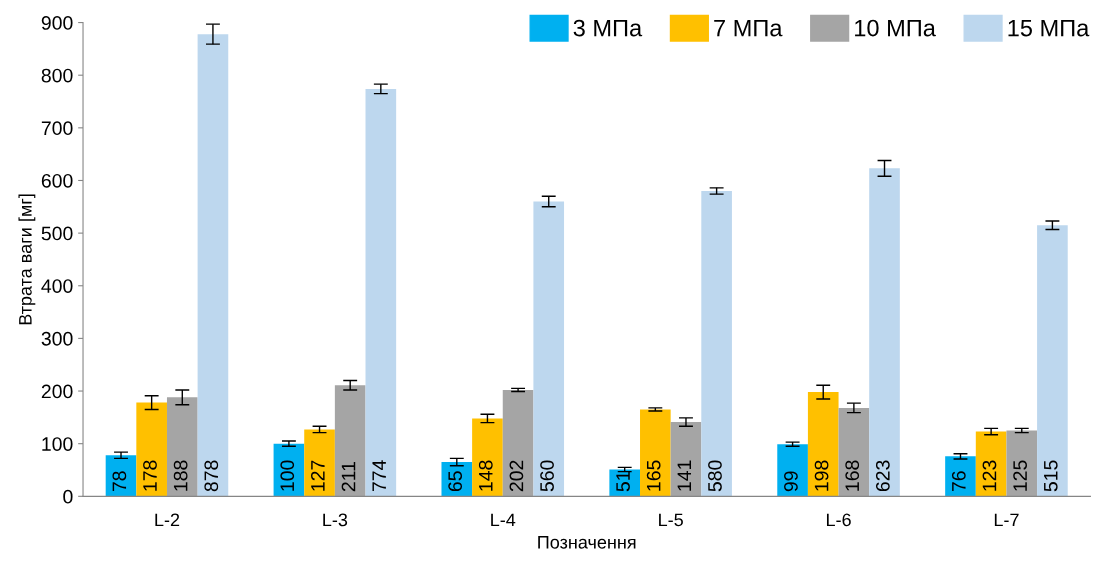 The height and width of the screenshot is (564, 1107). I want to click on y-tick-label: 0, so click(68, 496).